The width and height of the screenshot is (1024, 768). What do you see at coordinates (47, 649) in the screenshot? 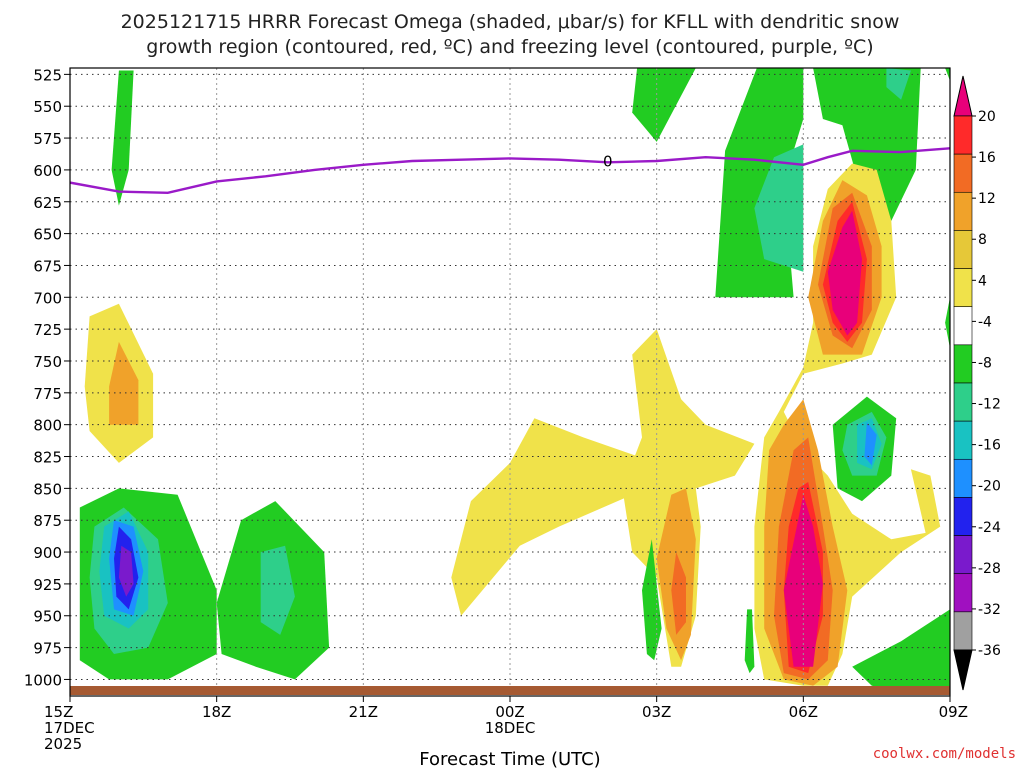
I see `y-tick-label: 975` at bounding box center [47, 649].